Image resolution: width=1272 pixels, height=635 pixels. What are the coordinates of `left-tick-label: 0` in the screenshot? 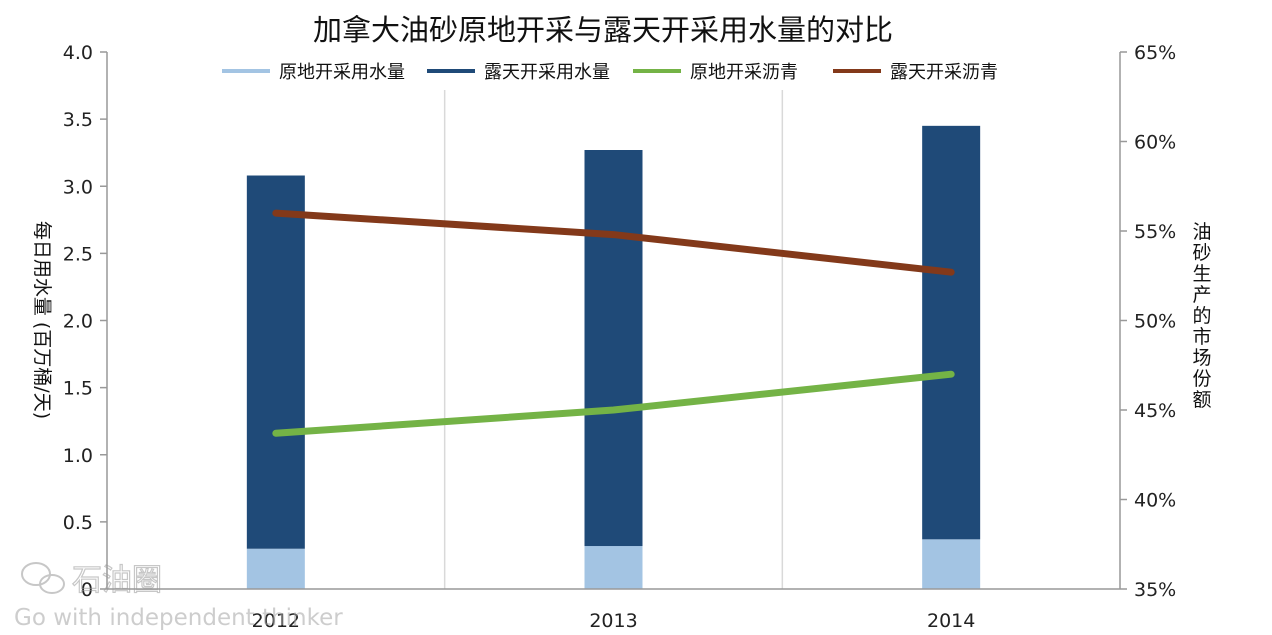 It's located at (87, 590).